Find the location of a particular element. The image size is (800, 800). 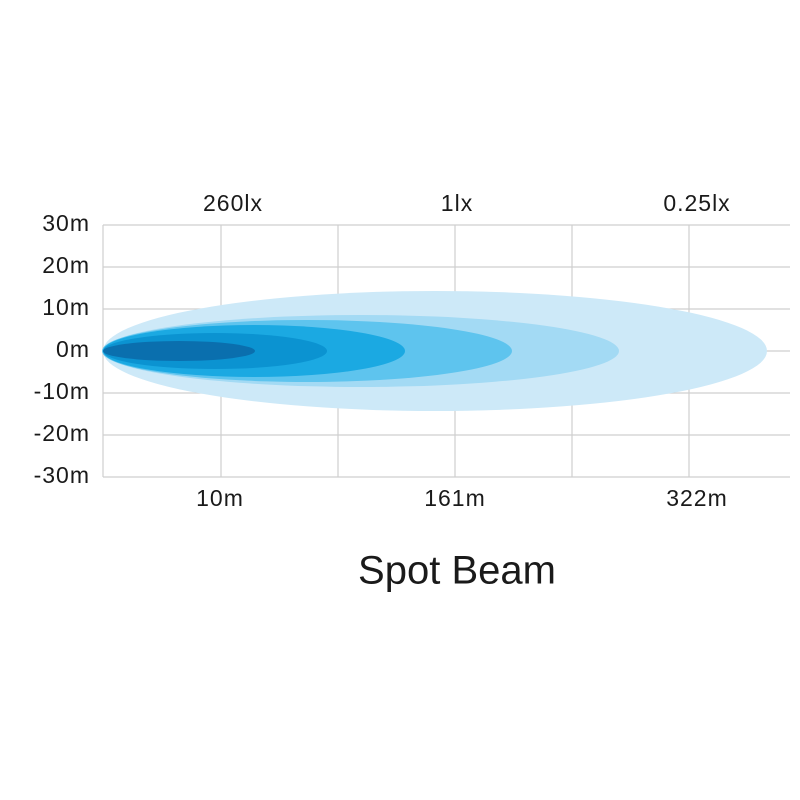

y-label: -30m is located at coordinates (62, 475).